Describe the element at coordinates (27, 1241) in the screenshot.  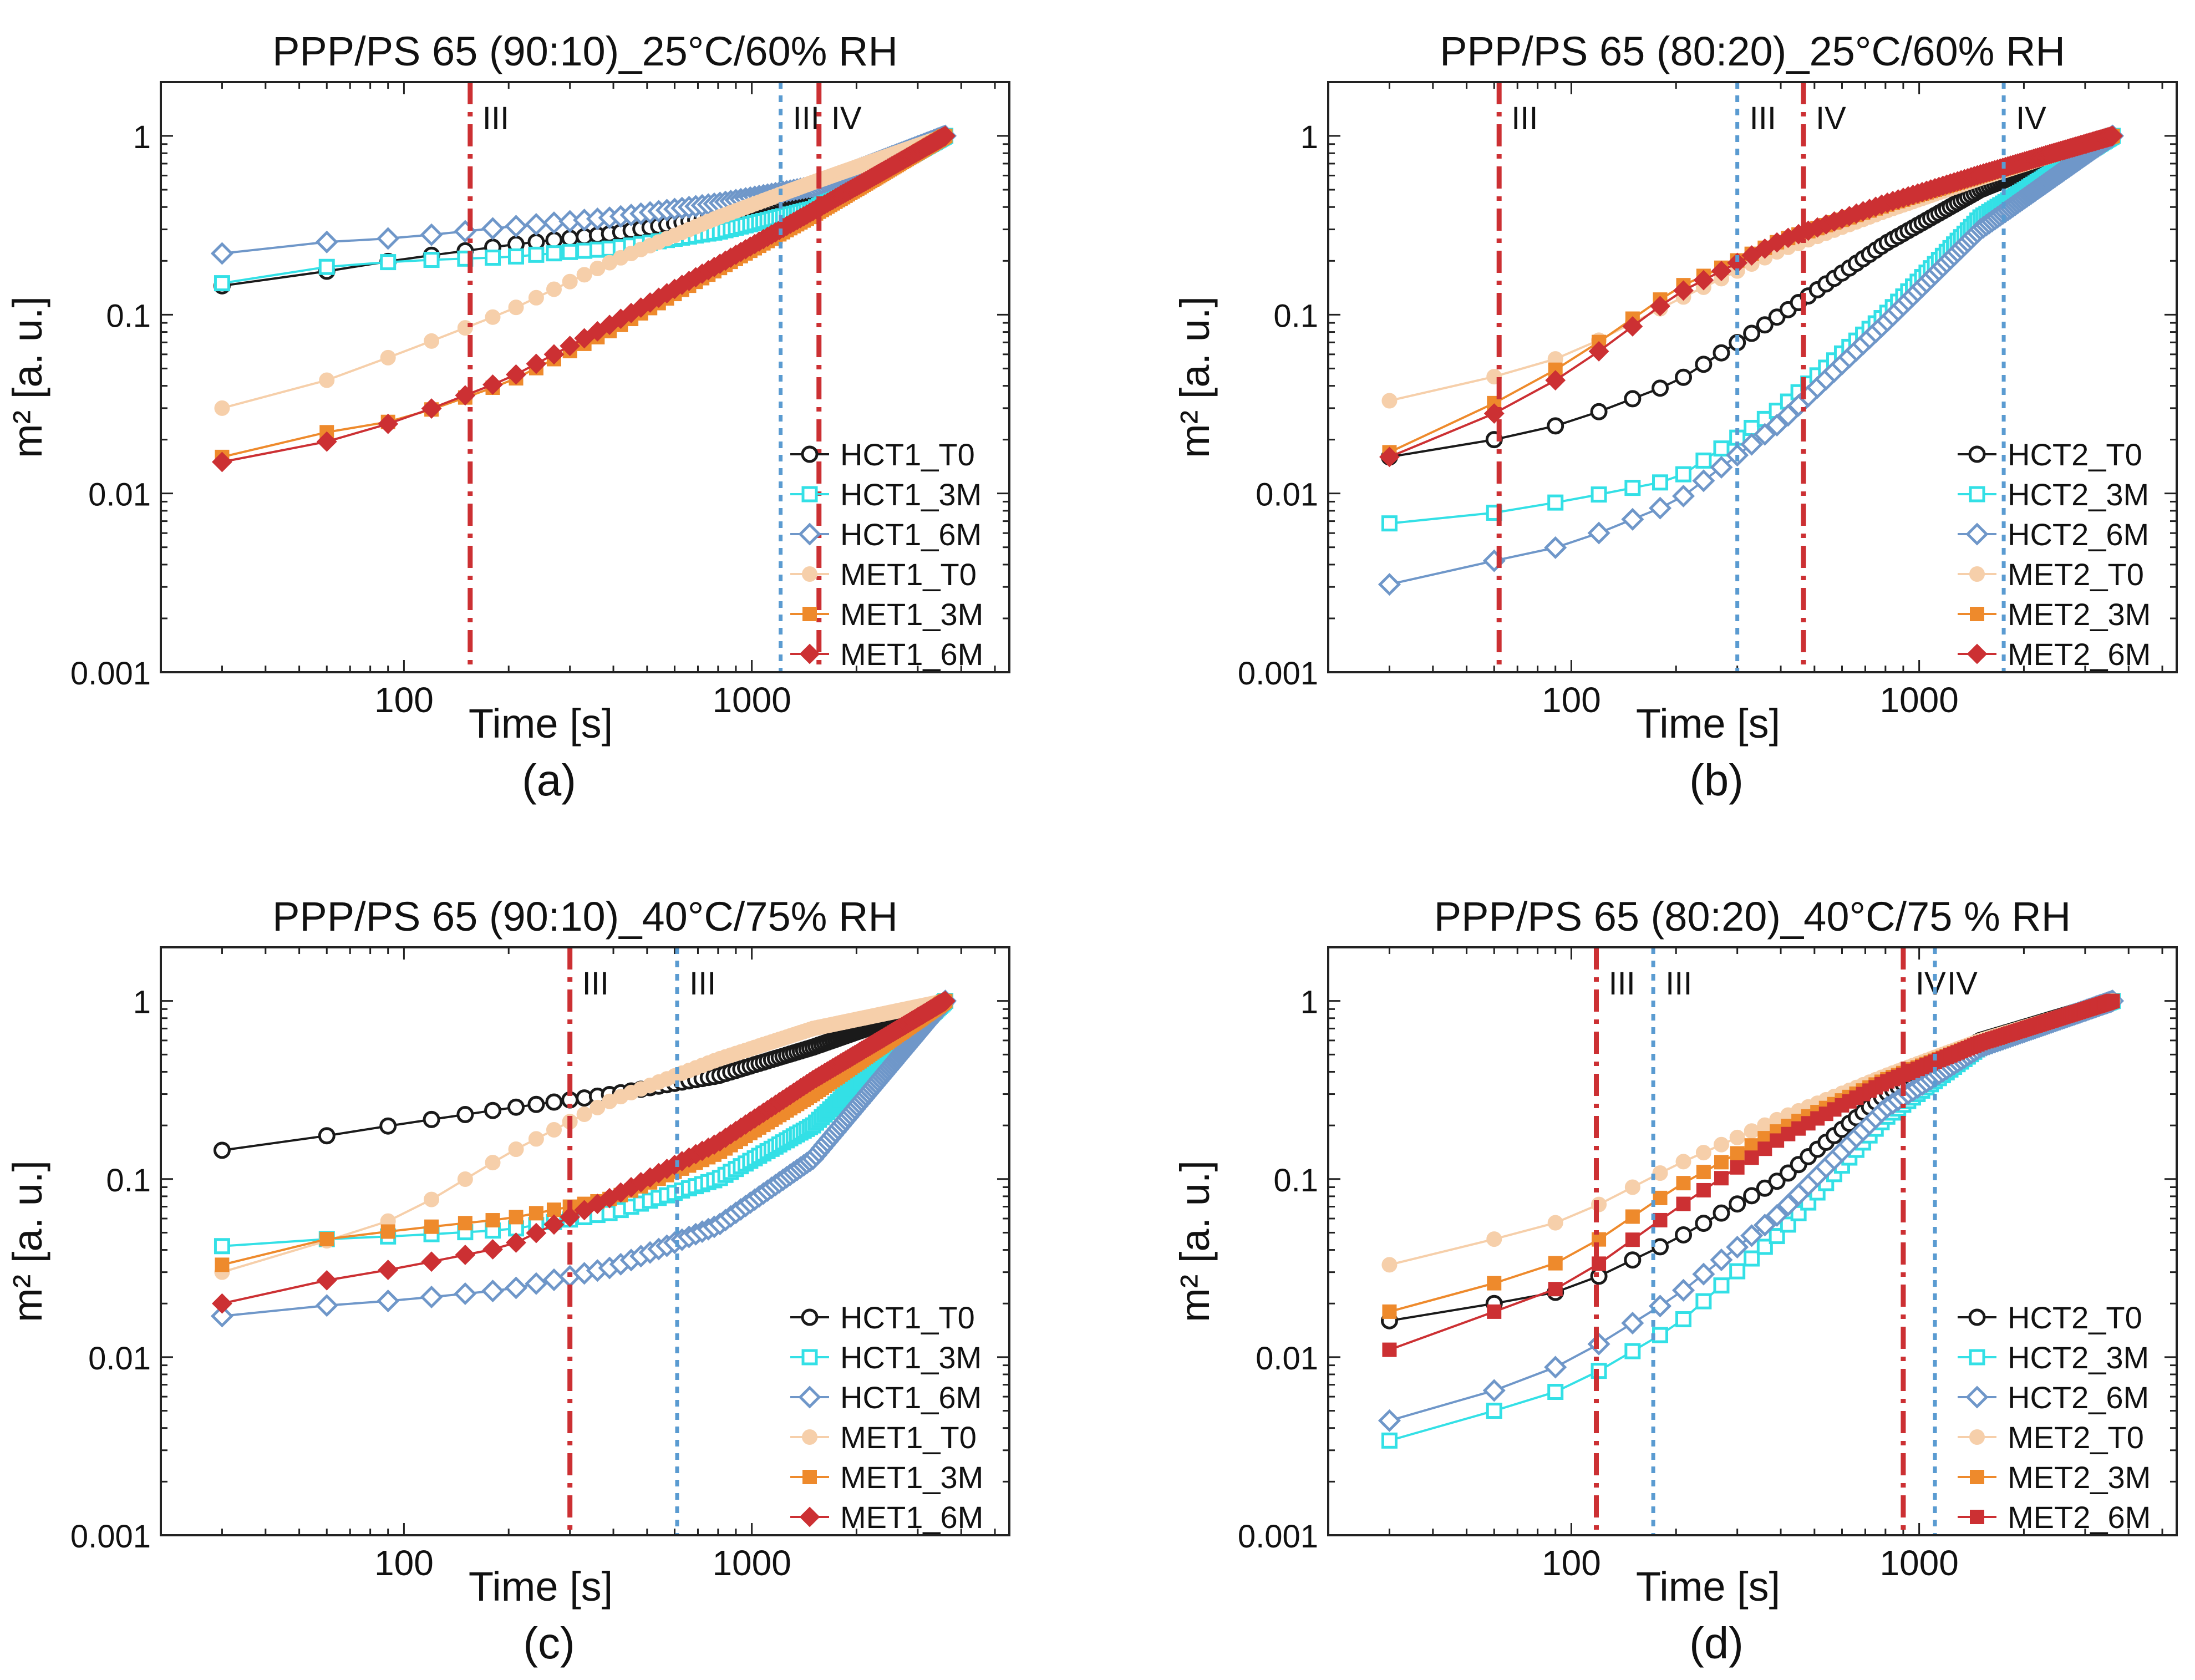
I see `y-axis-label: m² [a. u.]` at that location.